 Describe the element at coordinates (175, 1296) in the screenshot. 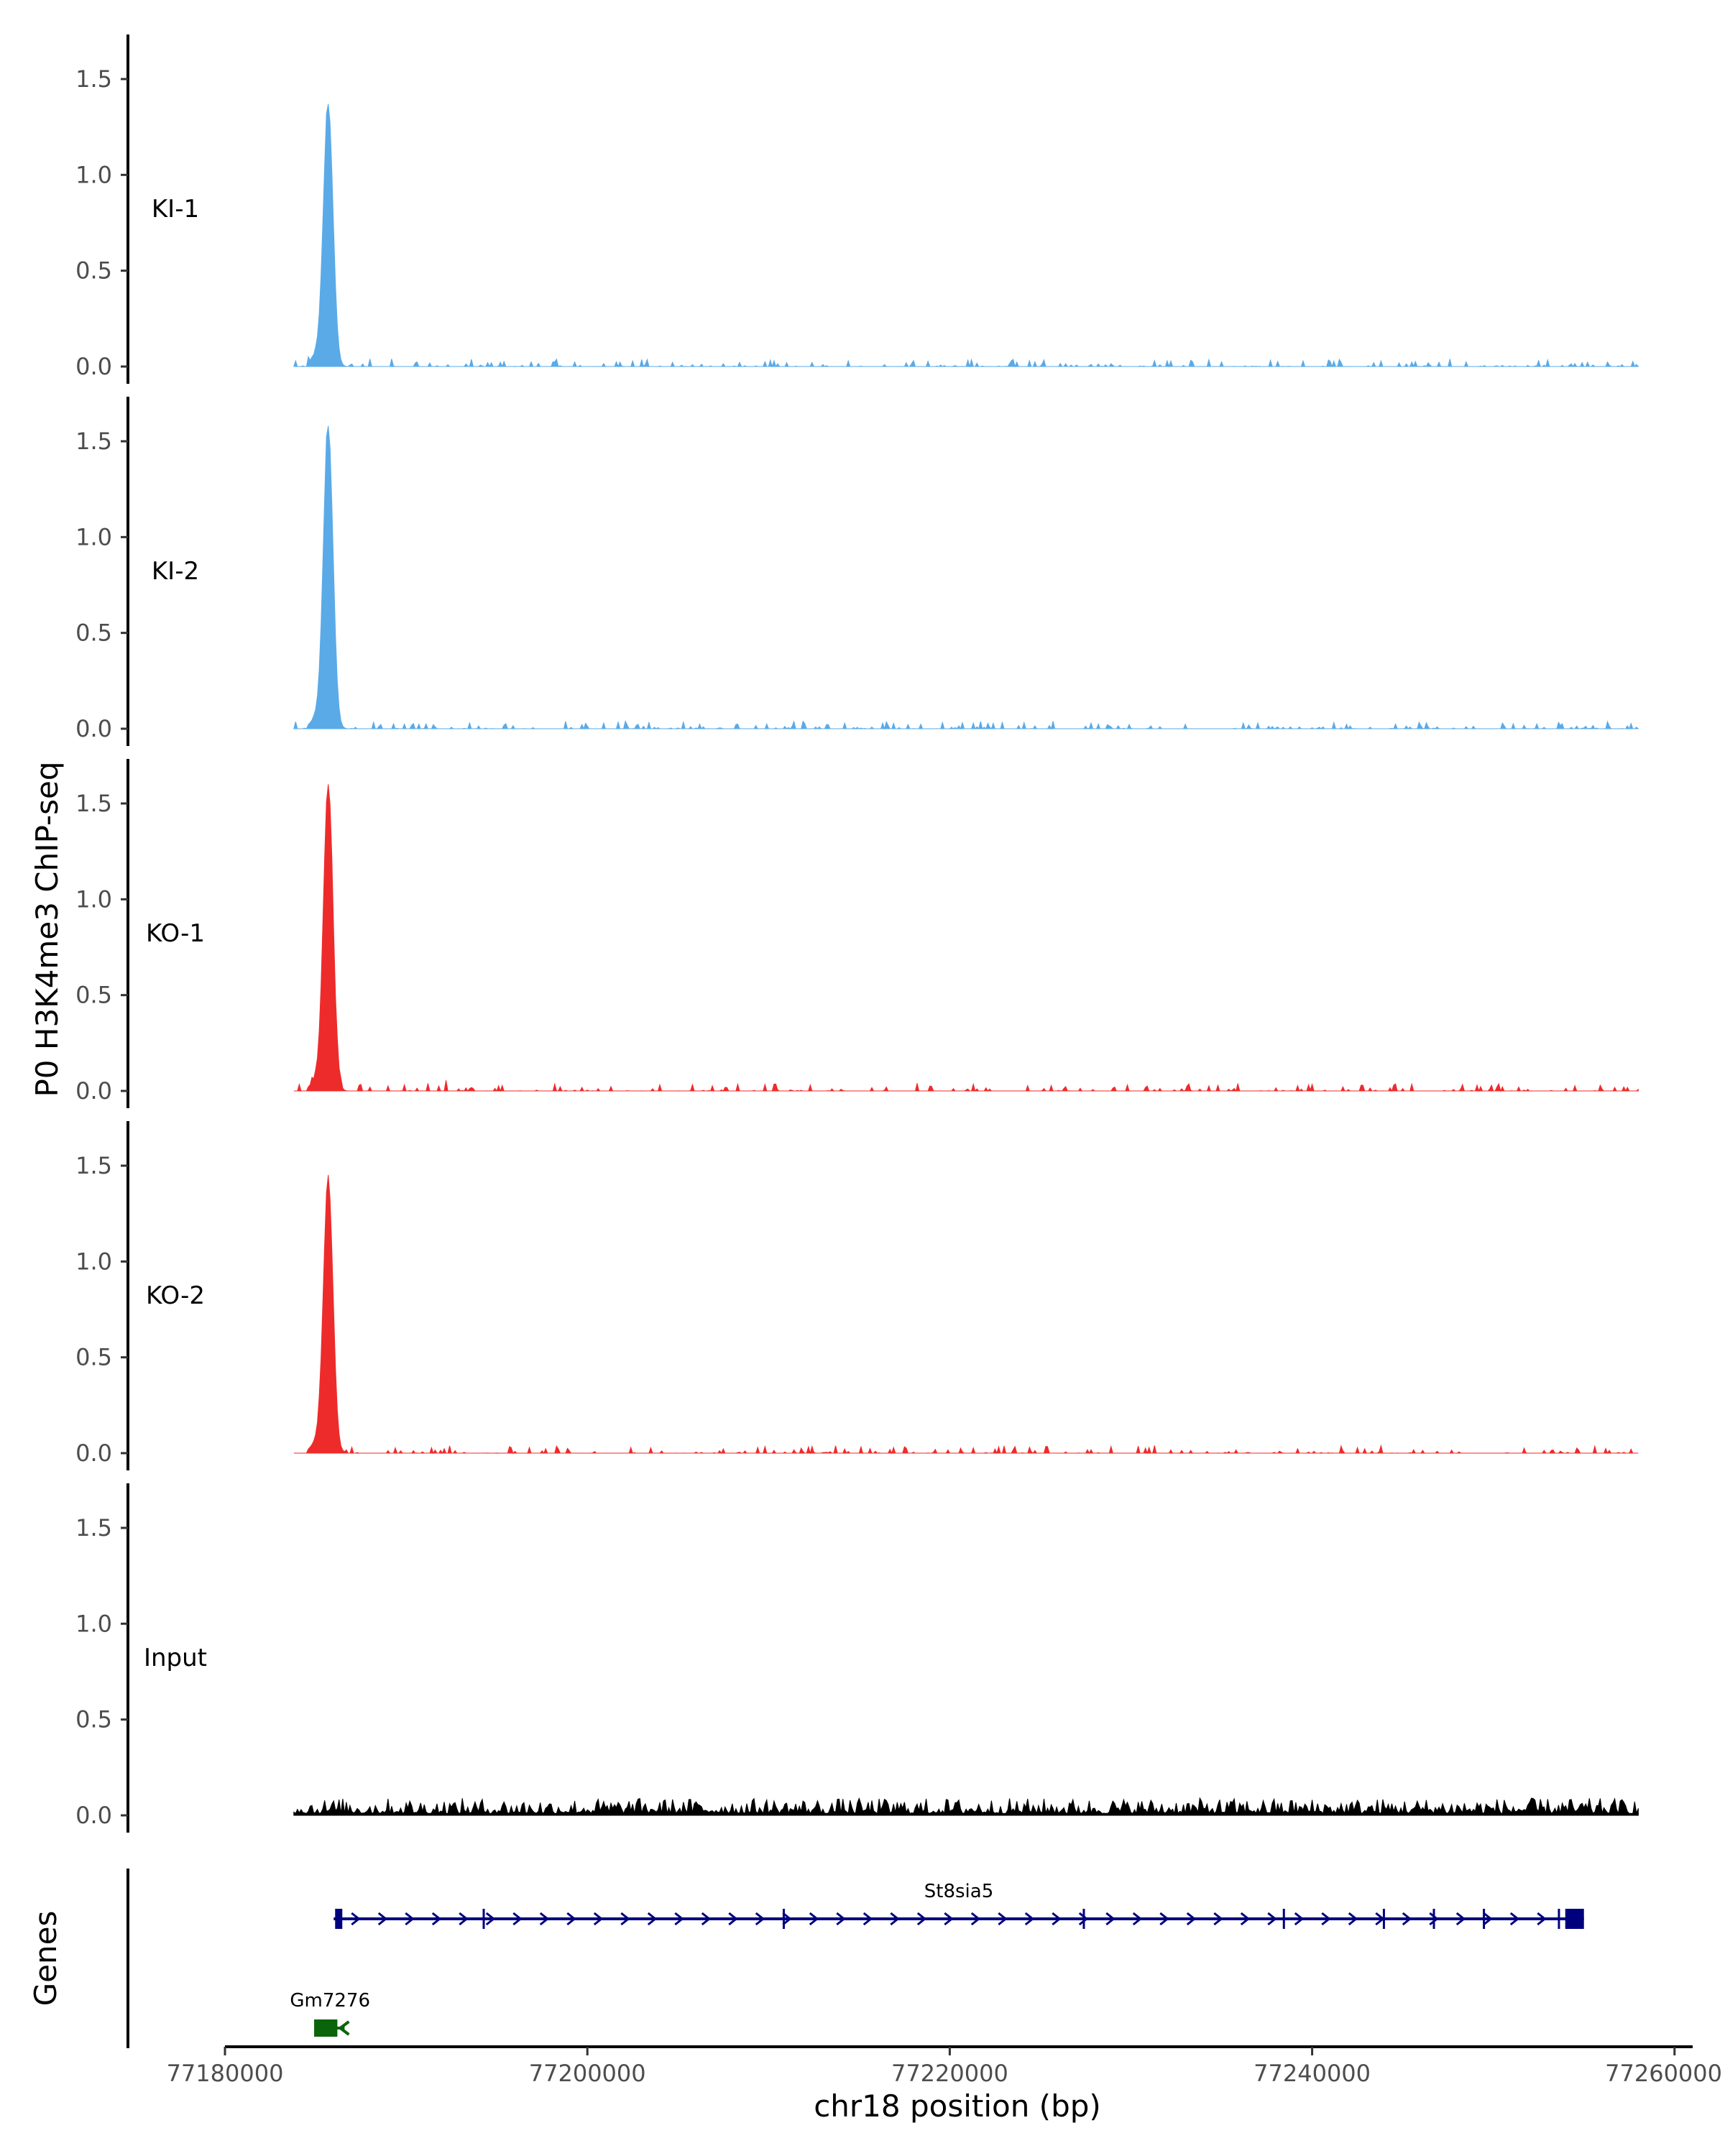

I see `track-label: KO-2` at that location.